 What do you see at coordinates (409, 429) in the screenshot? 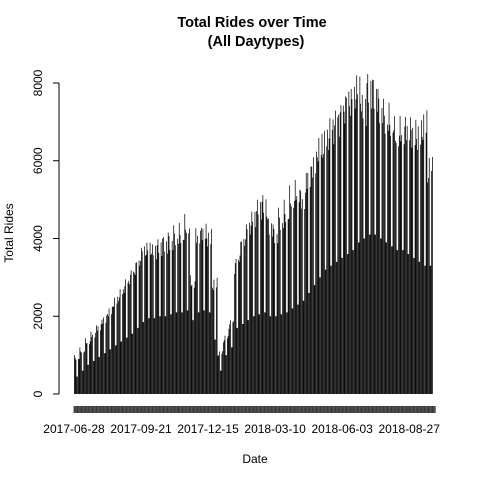
I see `x-tick-label: 2018-08-27` at bounding box center [409, 429].